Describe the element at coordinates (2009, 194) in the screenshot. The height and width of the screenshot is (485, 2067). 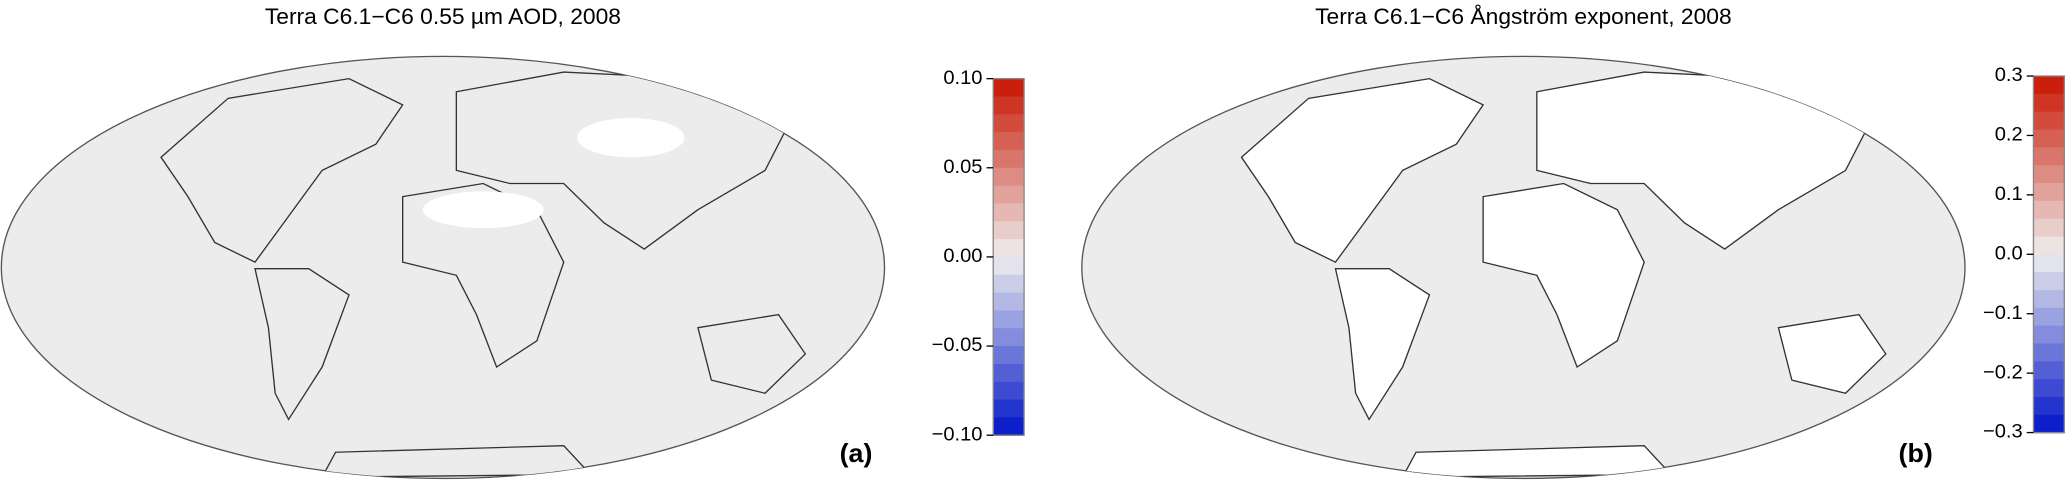
I see `colorbar-tick-label: 0.1` at that location.